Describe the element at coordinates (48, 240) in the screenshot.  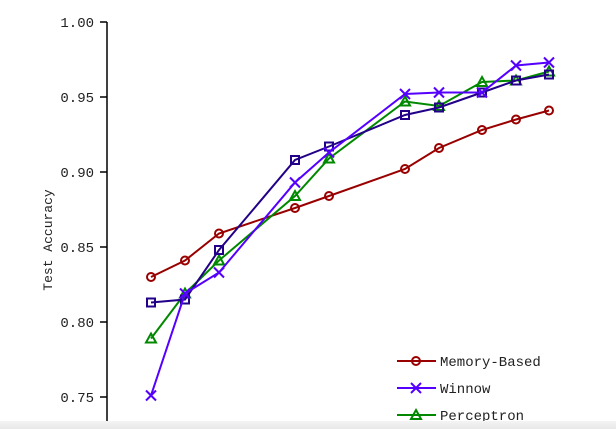
I see `y-axis-label: Test Accuracy` at that location.